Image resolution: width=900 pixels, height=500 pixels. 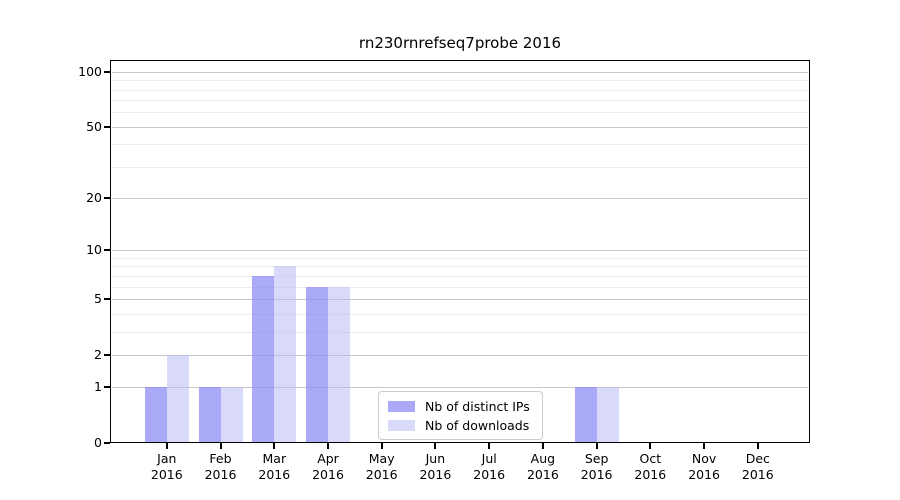 What do you see at coordinates (477, 425) in the screenshot?
I see `legend-label-downloads: Nb of downloads` at bounding box center [477, 425].